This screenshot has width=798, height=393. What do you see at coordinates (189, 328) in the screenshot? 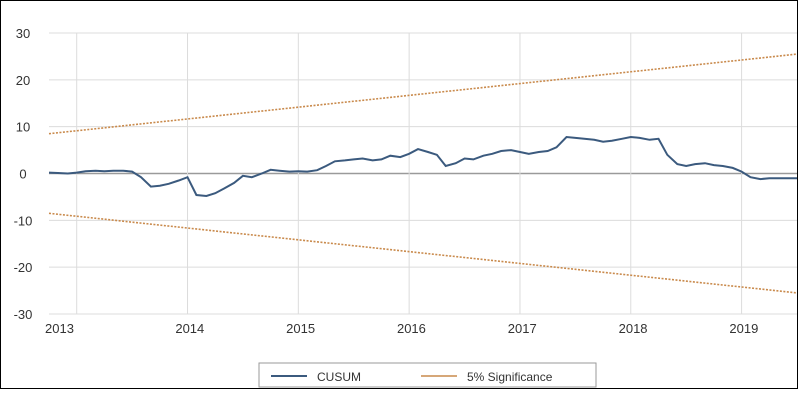
I see `x-tick-label: 2014` at bounding box center [189, 328].